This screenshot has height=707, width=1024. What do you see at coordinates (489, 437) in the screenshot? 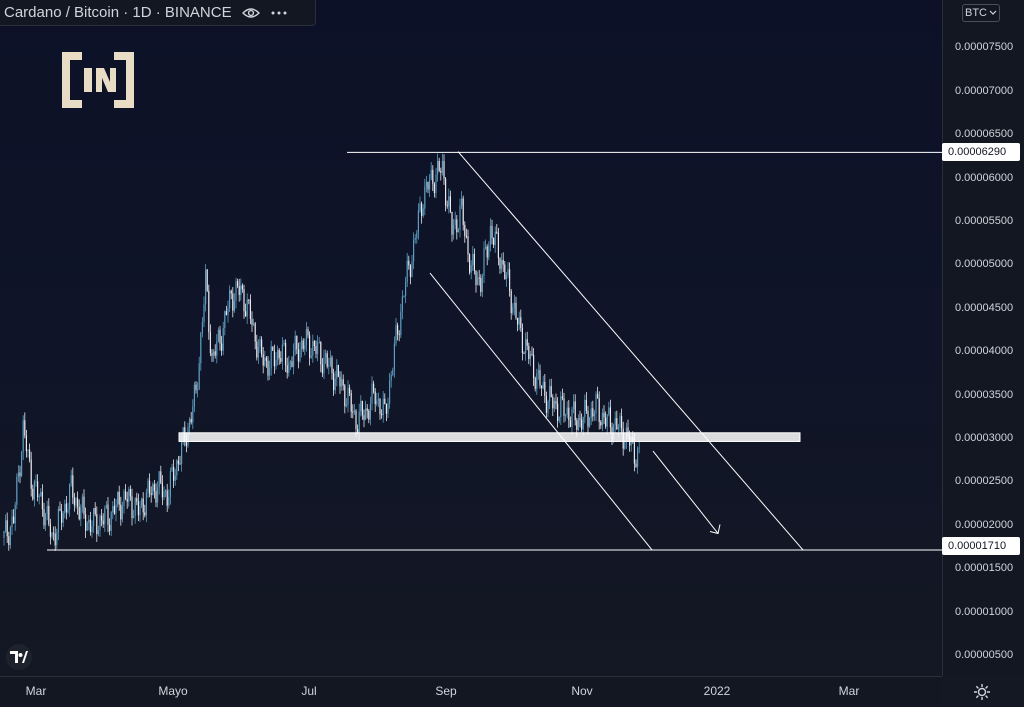
I see `support-zone` at bounding box center [489, 437].